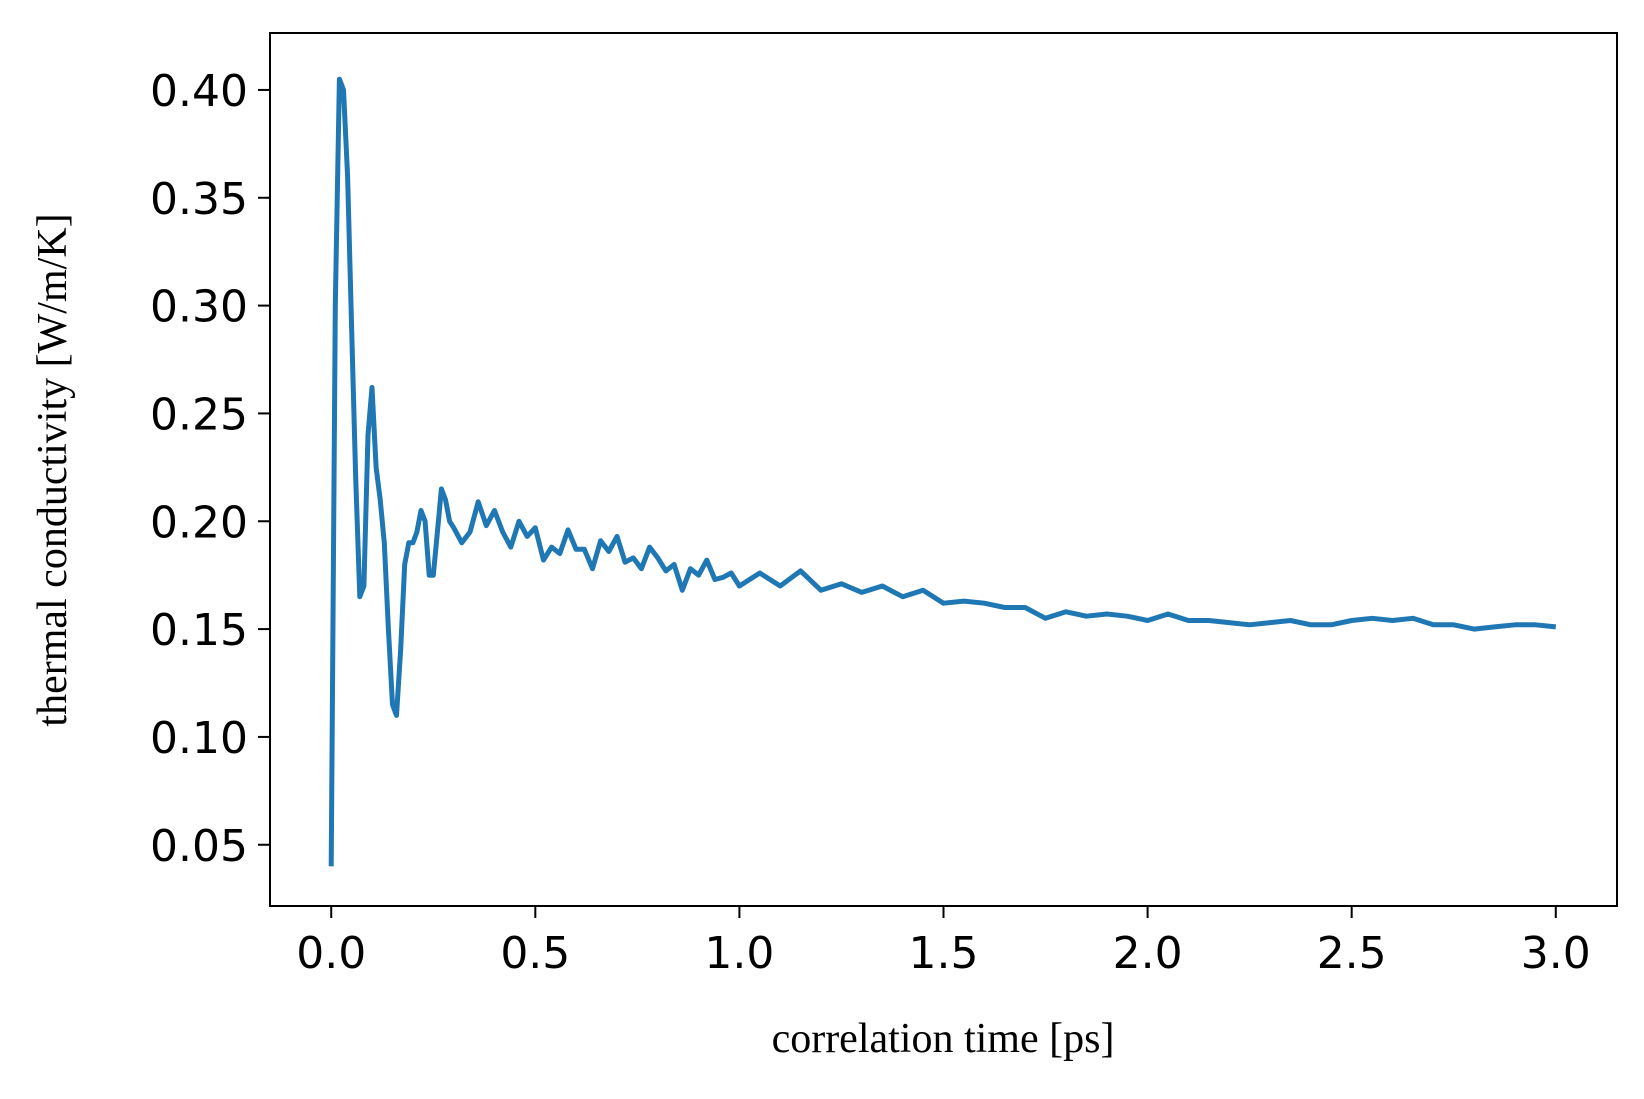 The width and height of the screenshot is (1644, 1099). I want to click on y-tick-label: 0.05, so click(199, 846).